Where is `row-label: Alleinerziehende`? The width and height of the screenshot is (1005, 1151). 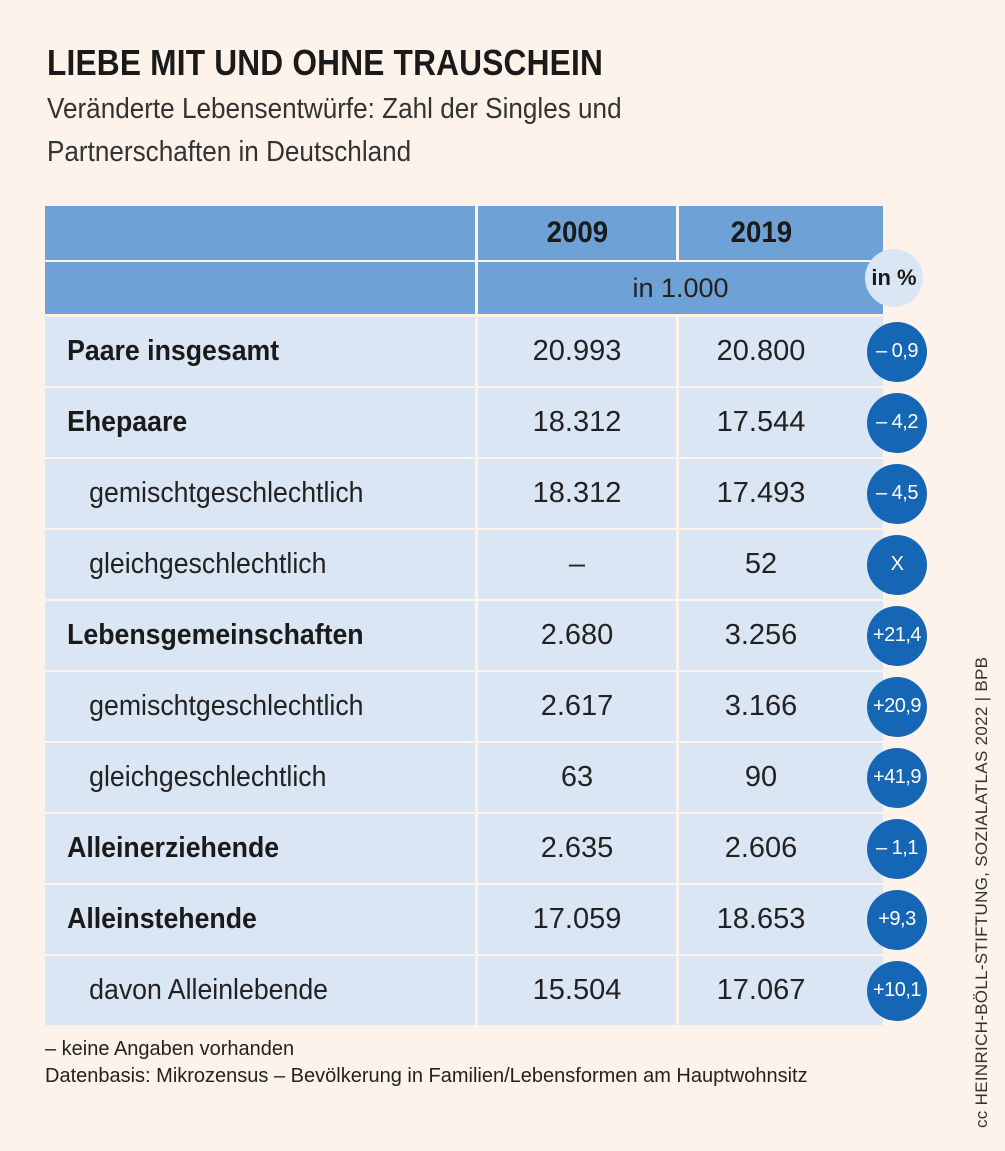 row-label: Alleinerziehende is located at coordinates (173, 848).